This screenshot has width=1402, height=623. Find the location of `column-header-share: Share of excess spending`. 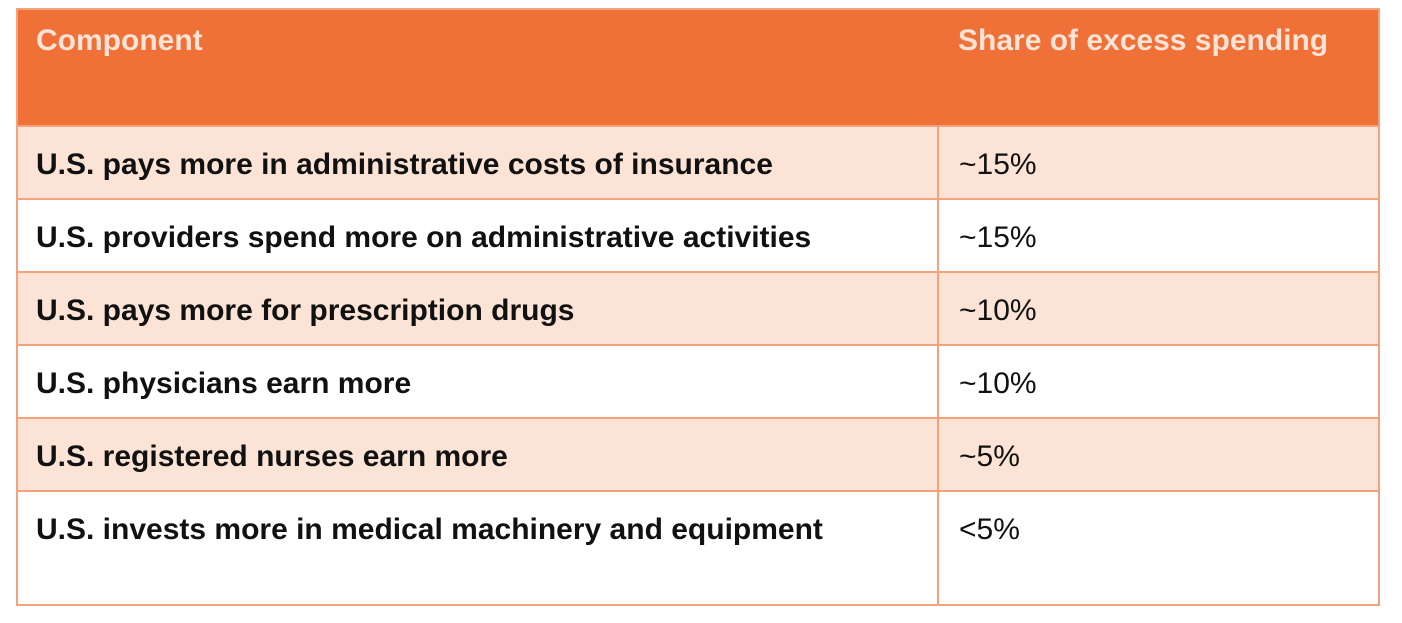

column-header-share: Share of excess spending is located at coordinates (1158, 68).